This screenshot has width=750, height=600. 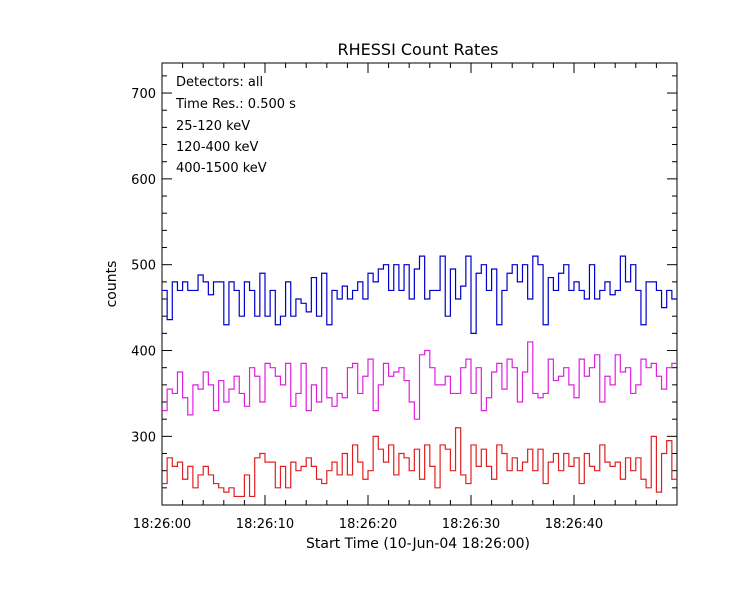 What do you see at coordinates (143, 94) in the screenshot?
I see `y-tick-label: 700` at bounding box center [143, 94].